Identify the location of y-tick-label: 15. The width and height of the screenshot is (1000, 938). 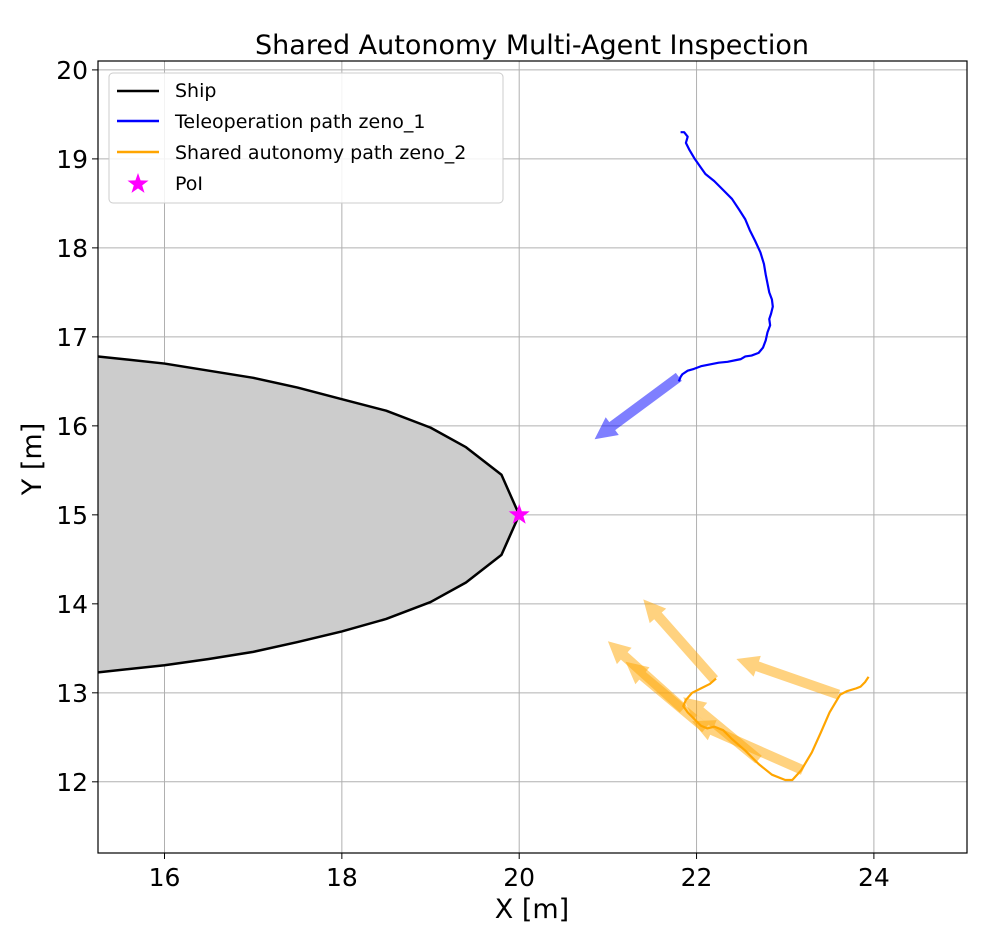
(72, 515).